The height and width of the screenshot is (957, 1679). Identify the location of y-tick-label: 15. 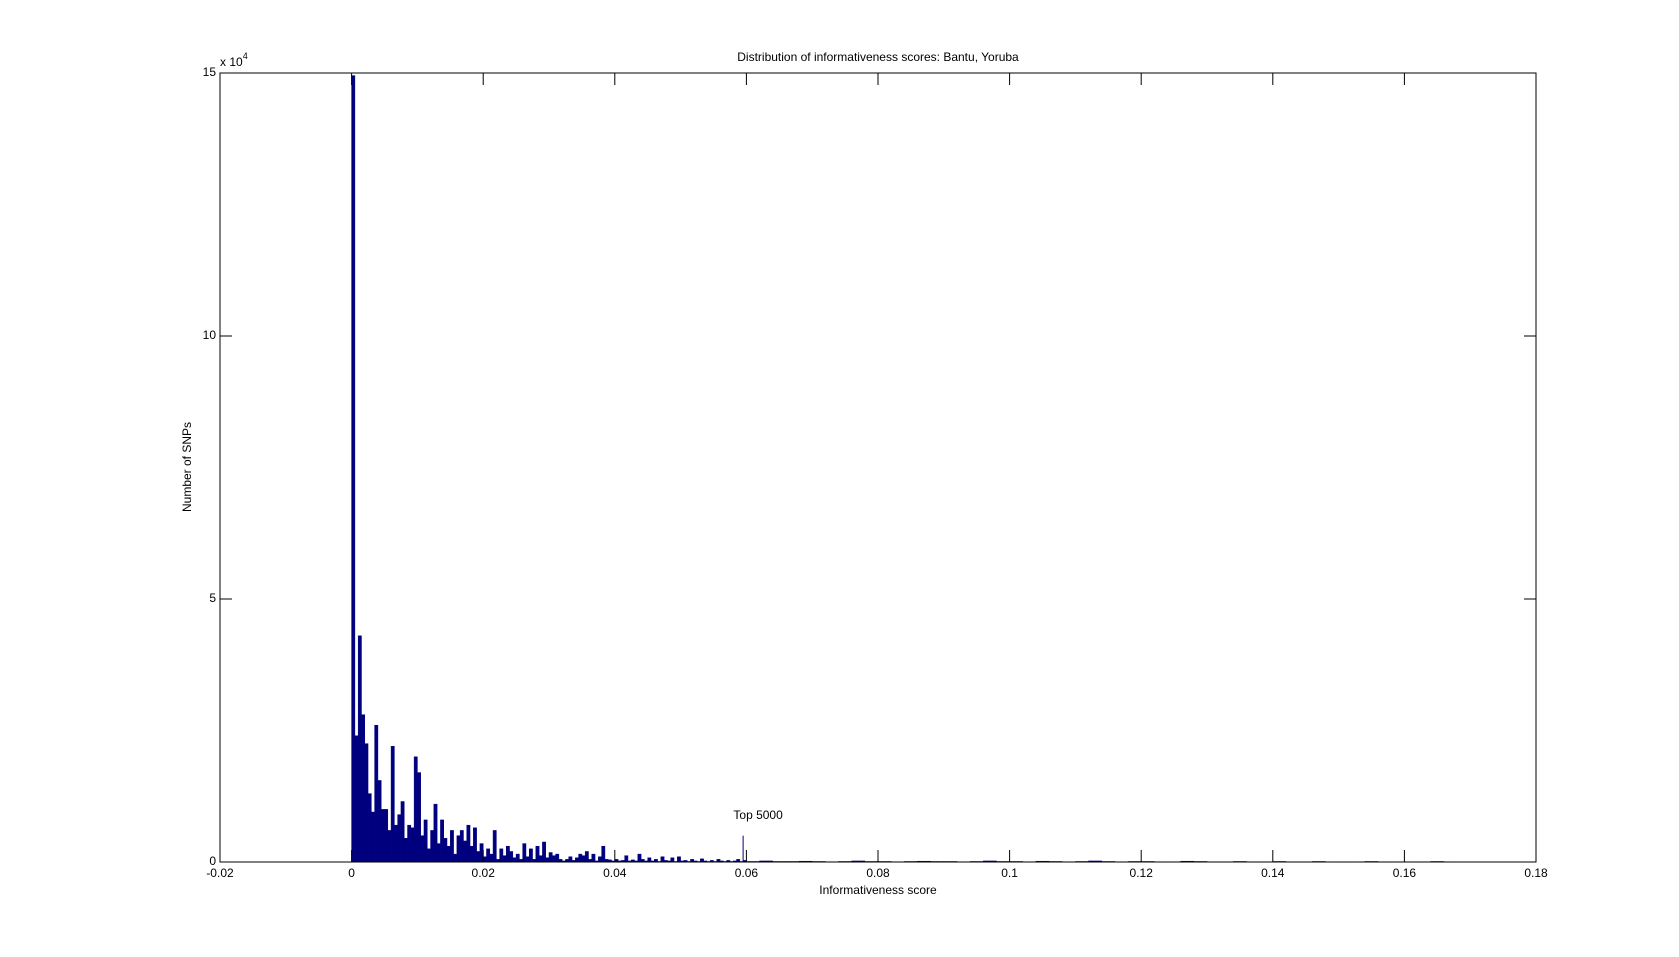
(210, 72).